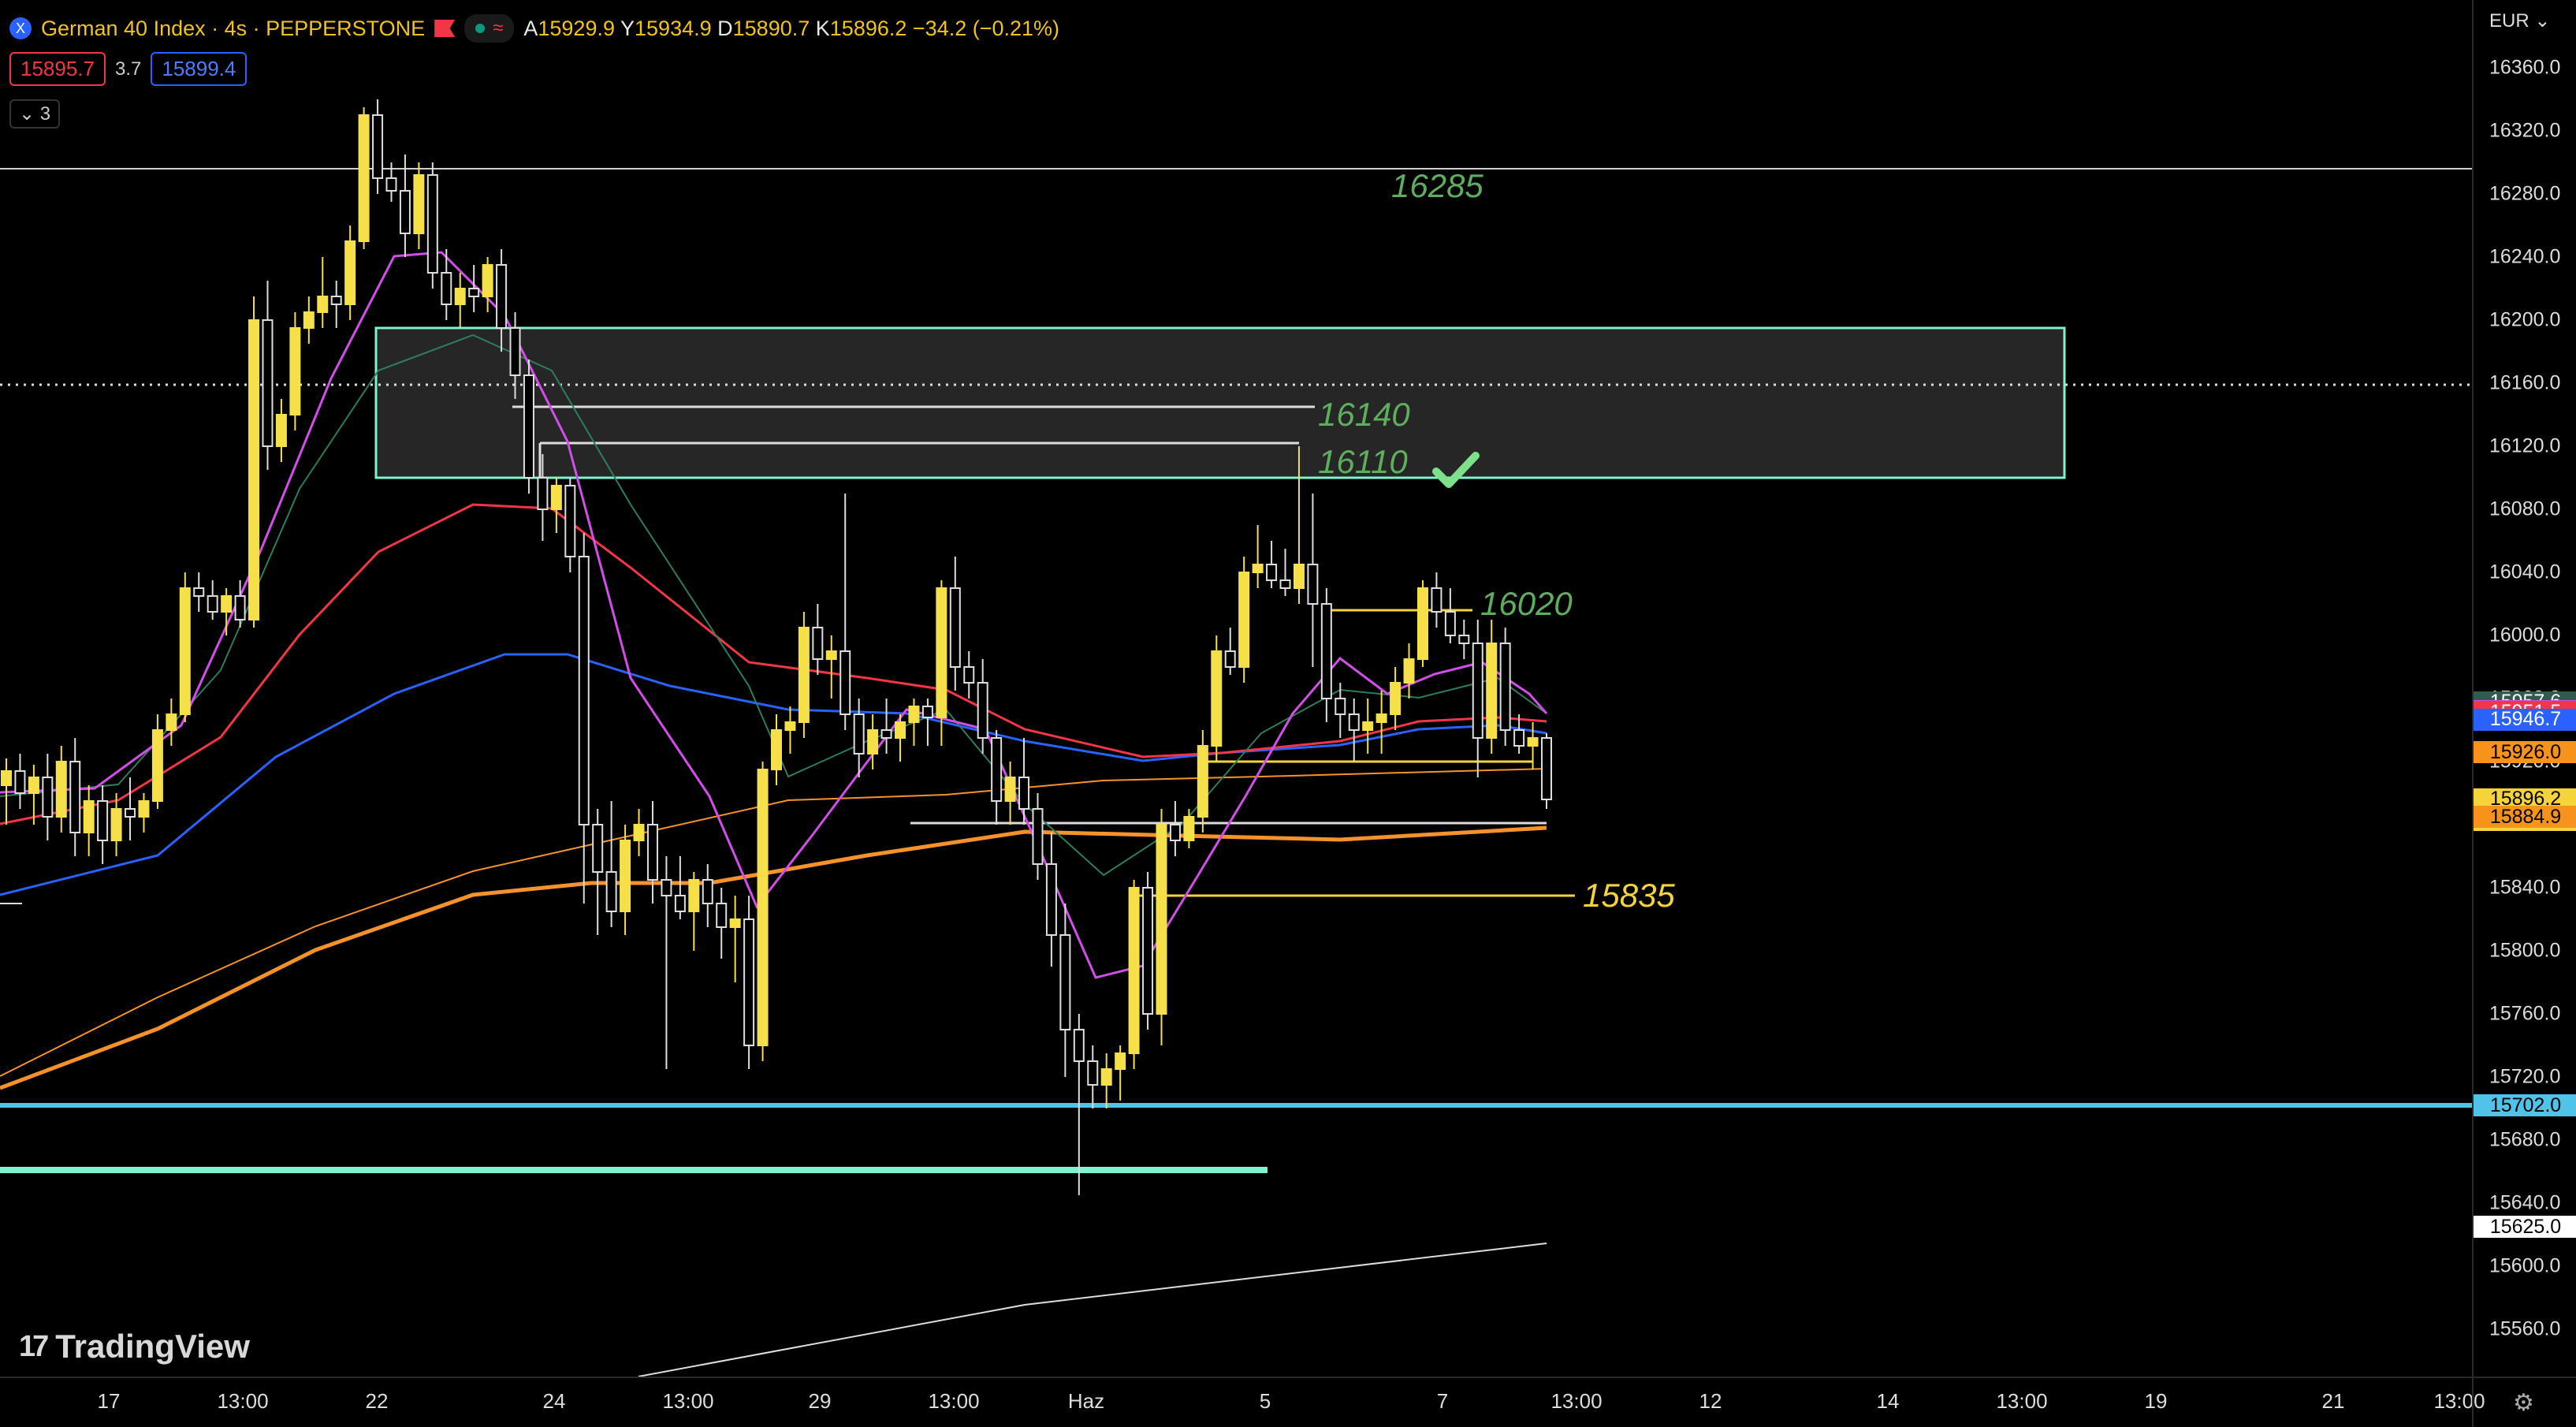 This screenshot has width=2576, height=1427. I want to click on level-annotation: 16020, so click(1526, 603).